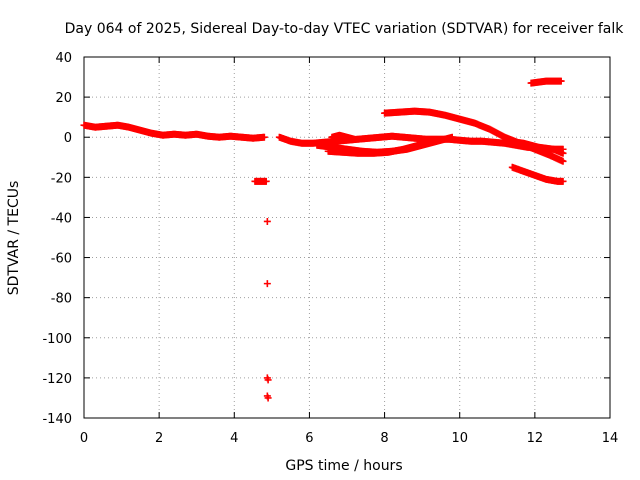 This screenshot has width=640, height=480. What do you see at coordinates (535, 438) in the screenshot?
I see `x-tick-label: 12` at bounding box center [535, 438].